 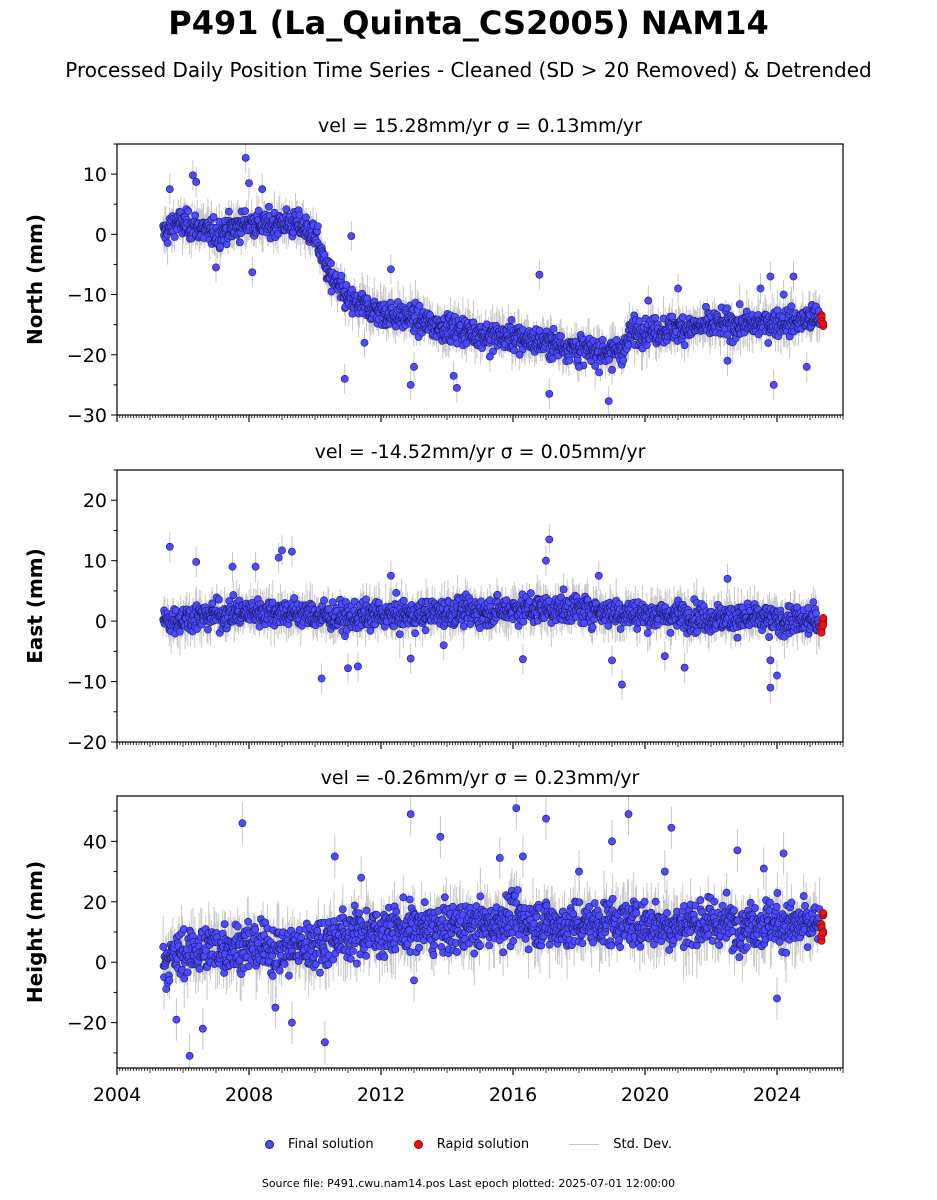 I want to click on panel-title: vel = 15.28mm/yr σ = 0.13mm/yr, so click(x=480, y=126).